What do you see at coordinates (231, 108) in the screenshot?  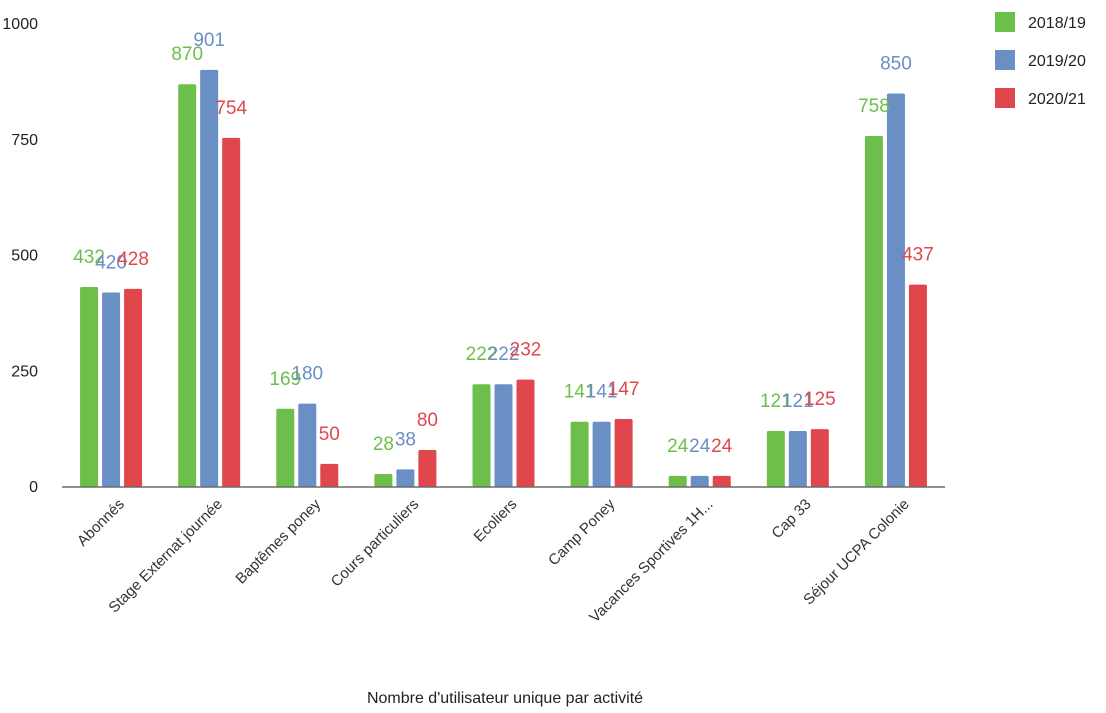 I see `bar-data-label: 754` at bounding box center [231, 108].